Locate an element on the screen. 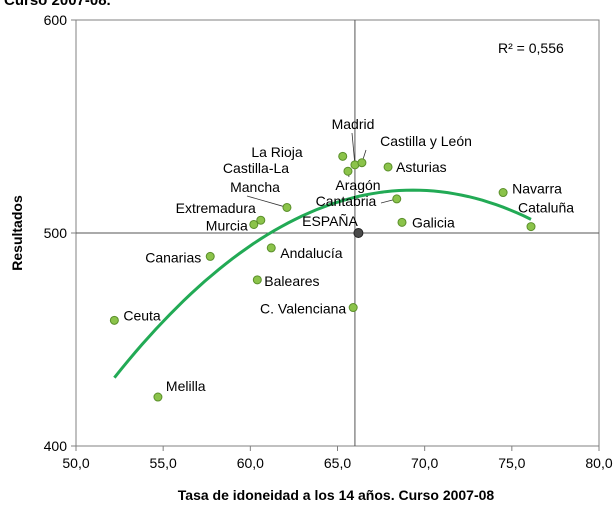  data-point-galicia is located at coordinates (402, 222).